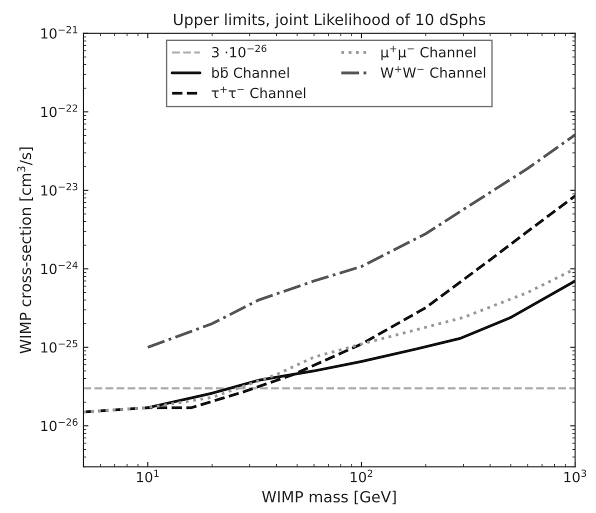 The image size is (596, 513). Describe the element at coordinates (148, 476) in the screenshot. I see `x-tick-label: 10$^{1}$` at that location.